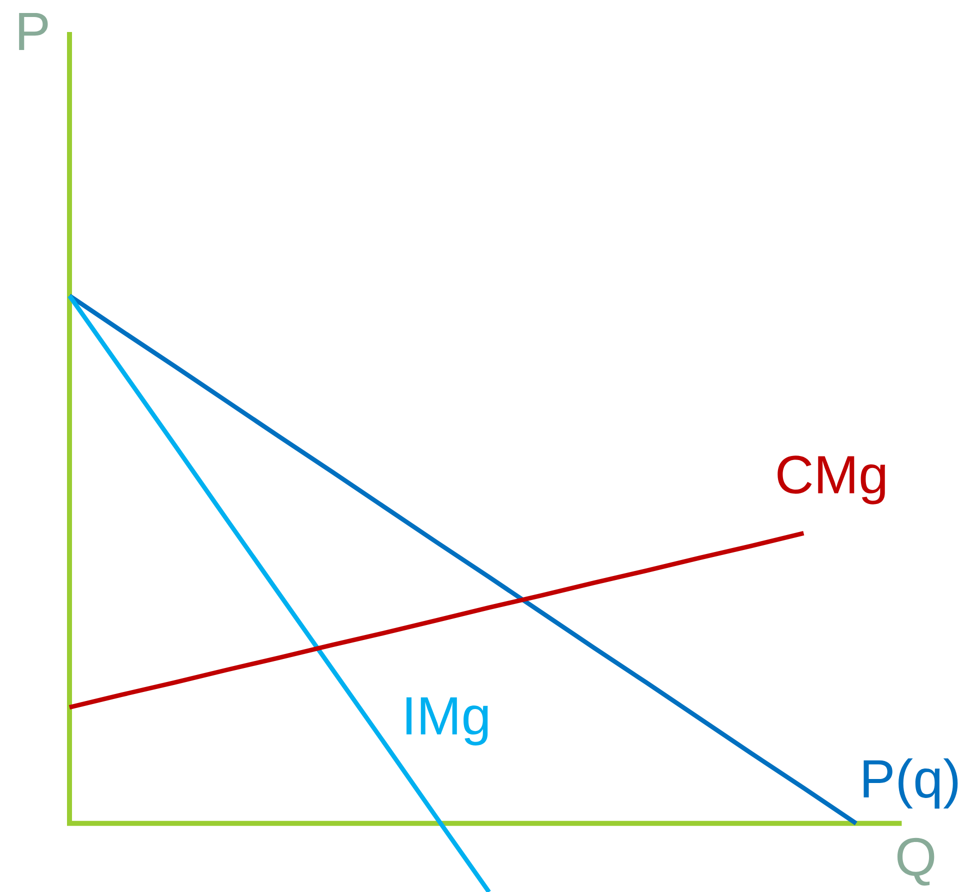 The height and width of the screenshot is (892, 963). Describe the element at coordinates (911, 783) in the screenshot. I see `series-label: P(q)` at that location.